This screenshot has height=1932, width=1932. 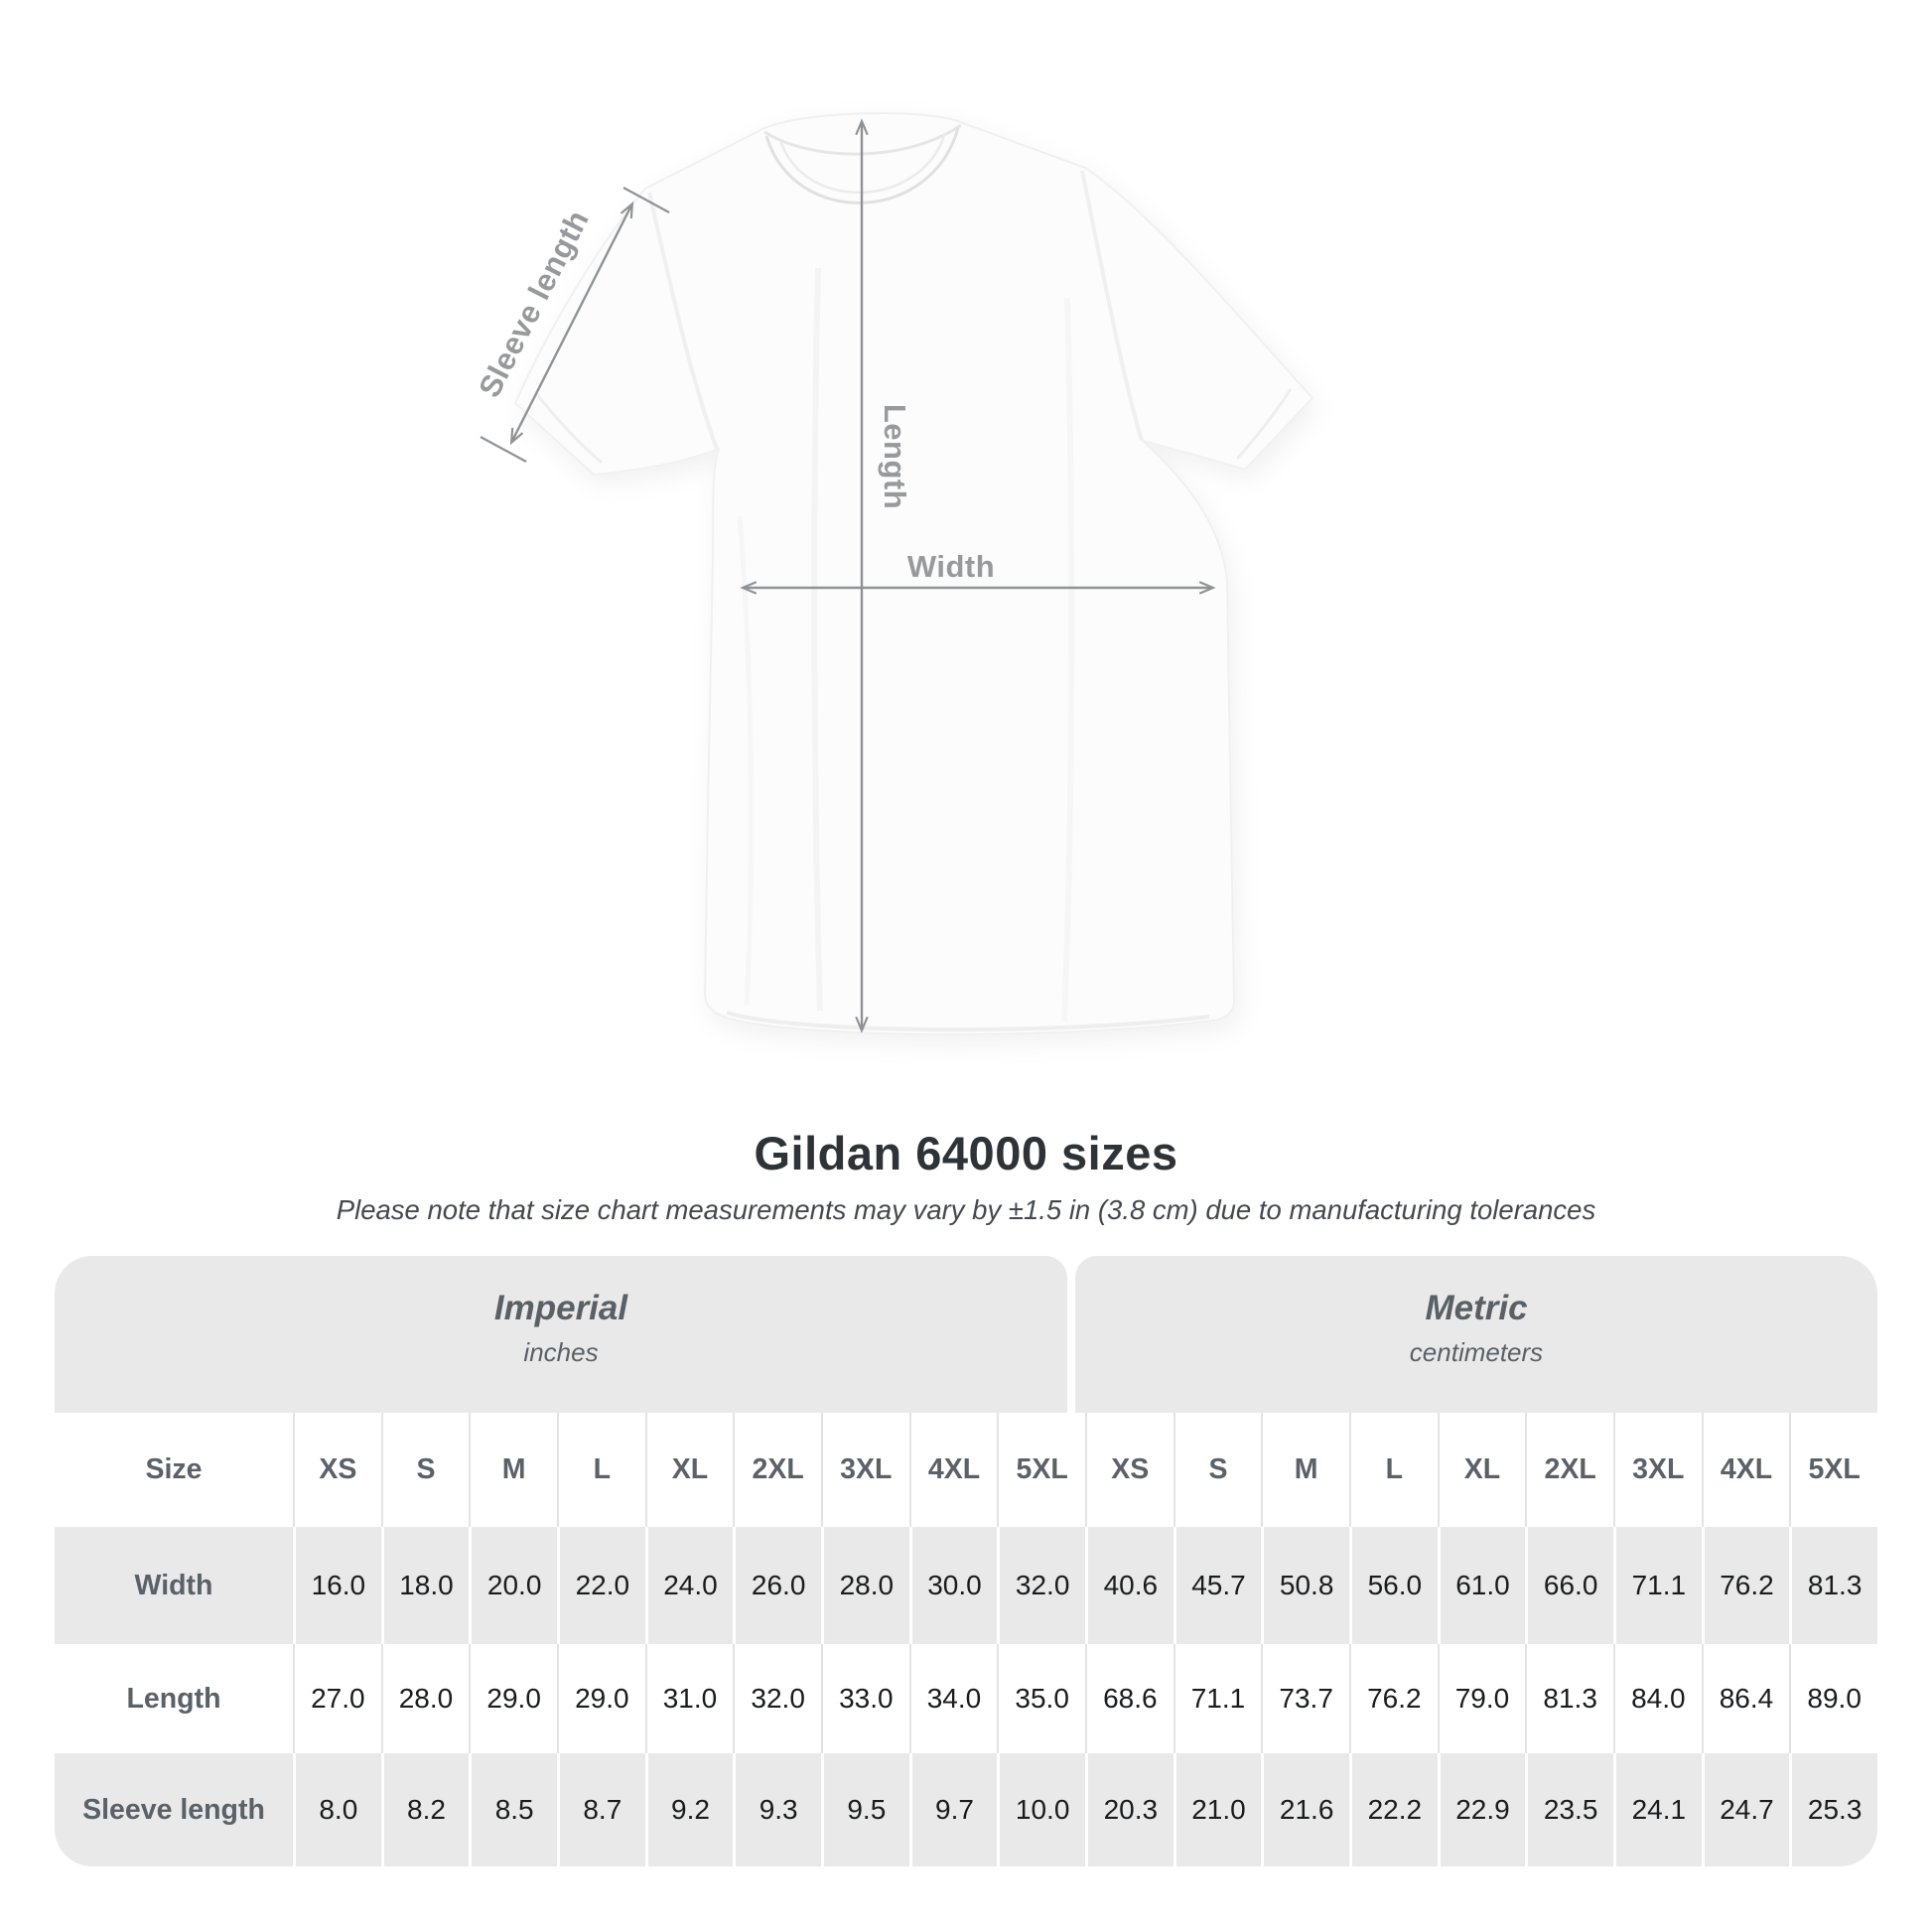 I want to click on size-header-cell-imperial-xl: XL, so click(x=689, y=1470).